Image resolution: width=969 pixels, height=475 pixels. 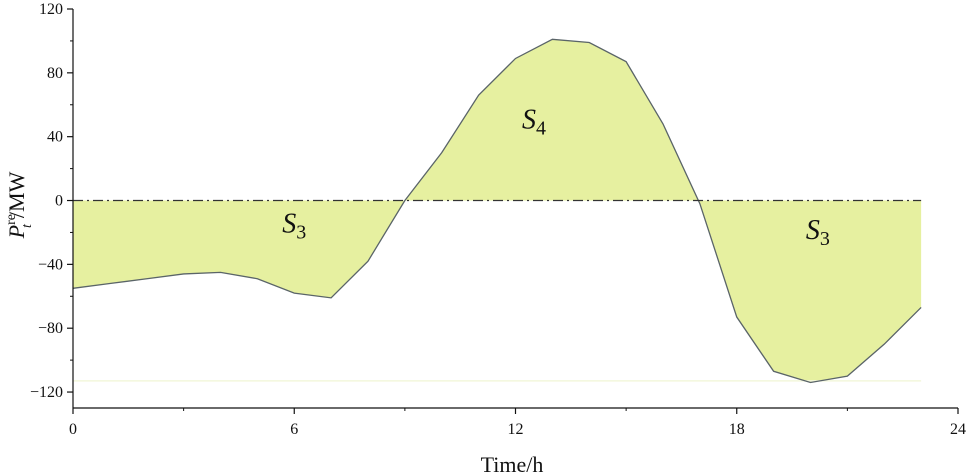 What do you see at coordinates (737, 429) in the screenshot?
I see `x-tick-label: 18` at bounding box center [737, 429].